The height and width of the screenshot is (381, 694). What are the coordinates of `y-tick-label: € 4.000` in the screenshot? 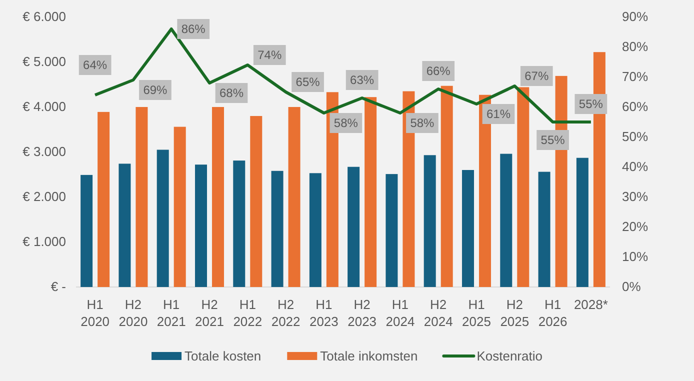 It's located at (44, 106).